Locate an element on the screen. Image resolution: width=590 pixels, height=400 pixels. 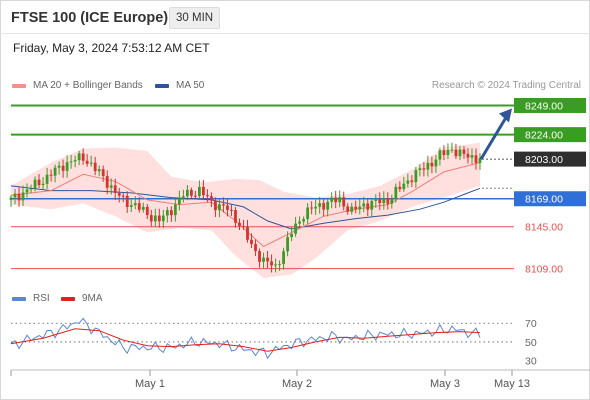
legend-label-rsi: RSI is located at coordinates (41, 298).